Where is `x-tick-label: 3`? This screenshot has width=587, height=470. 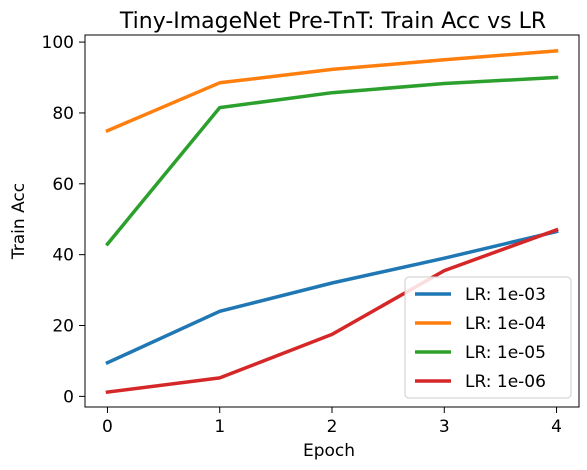 x-tick-label: 3 is located at coordinates (444, 427).